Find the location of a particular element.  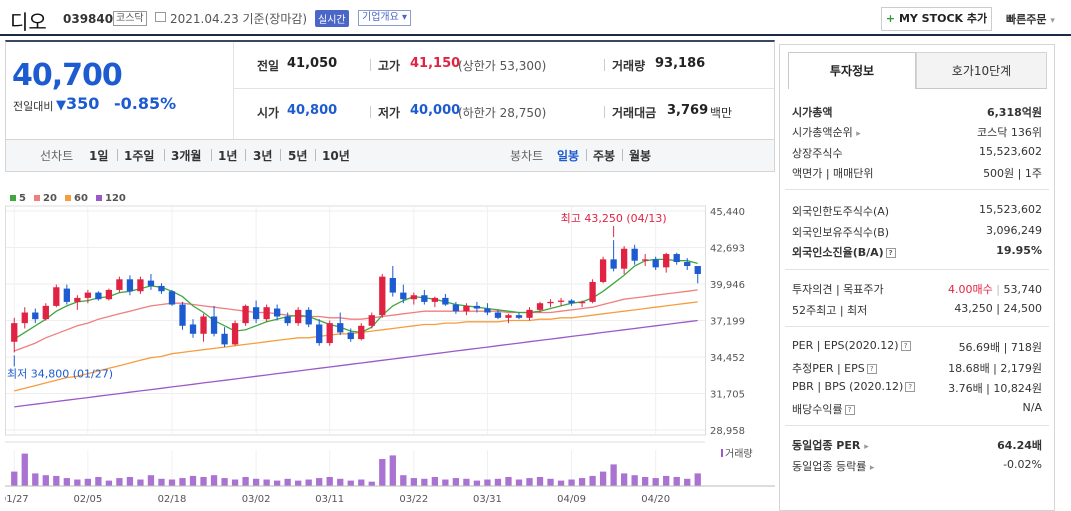

tab-1y: 1년 is located at coordinates (228, 156).